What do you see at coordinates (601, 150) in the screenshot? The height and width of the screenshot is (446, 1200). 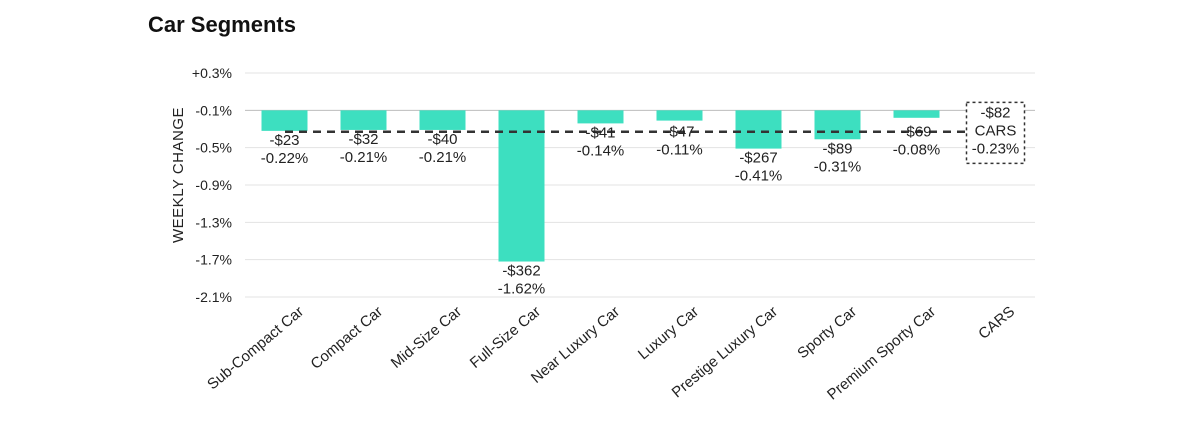 I see `percent-label: -0.14%` at bounding box center [601, 150].